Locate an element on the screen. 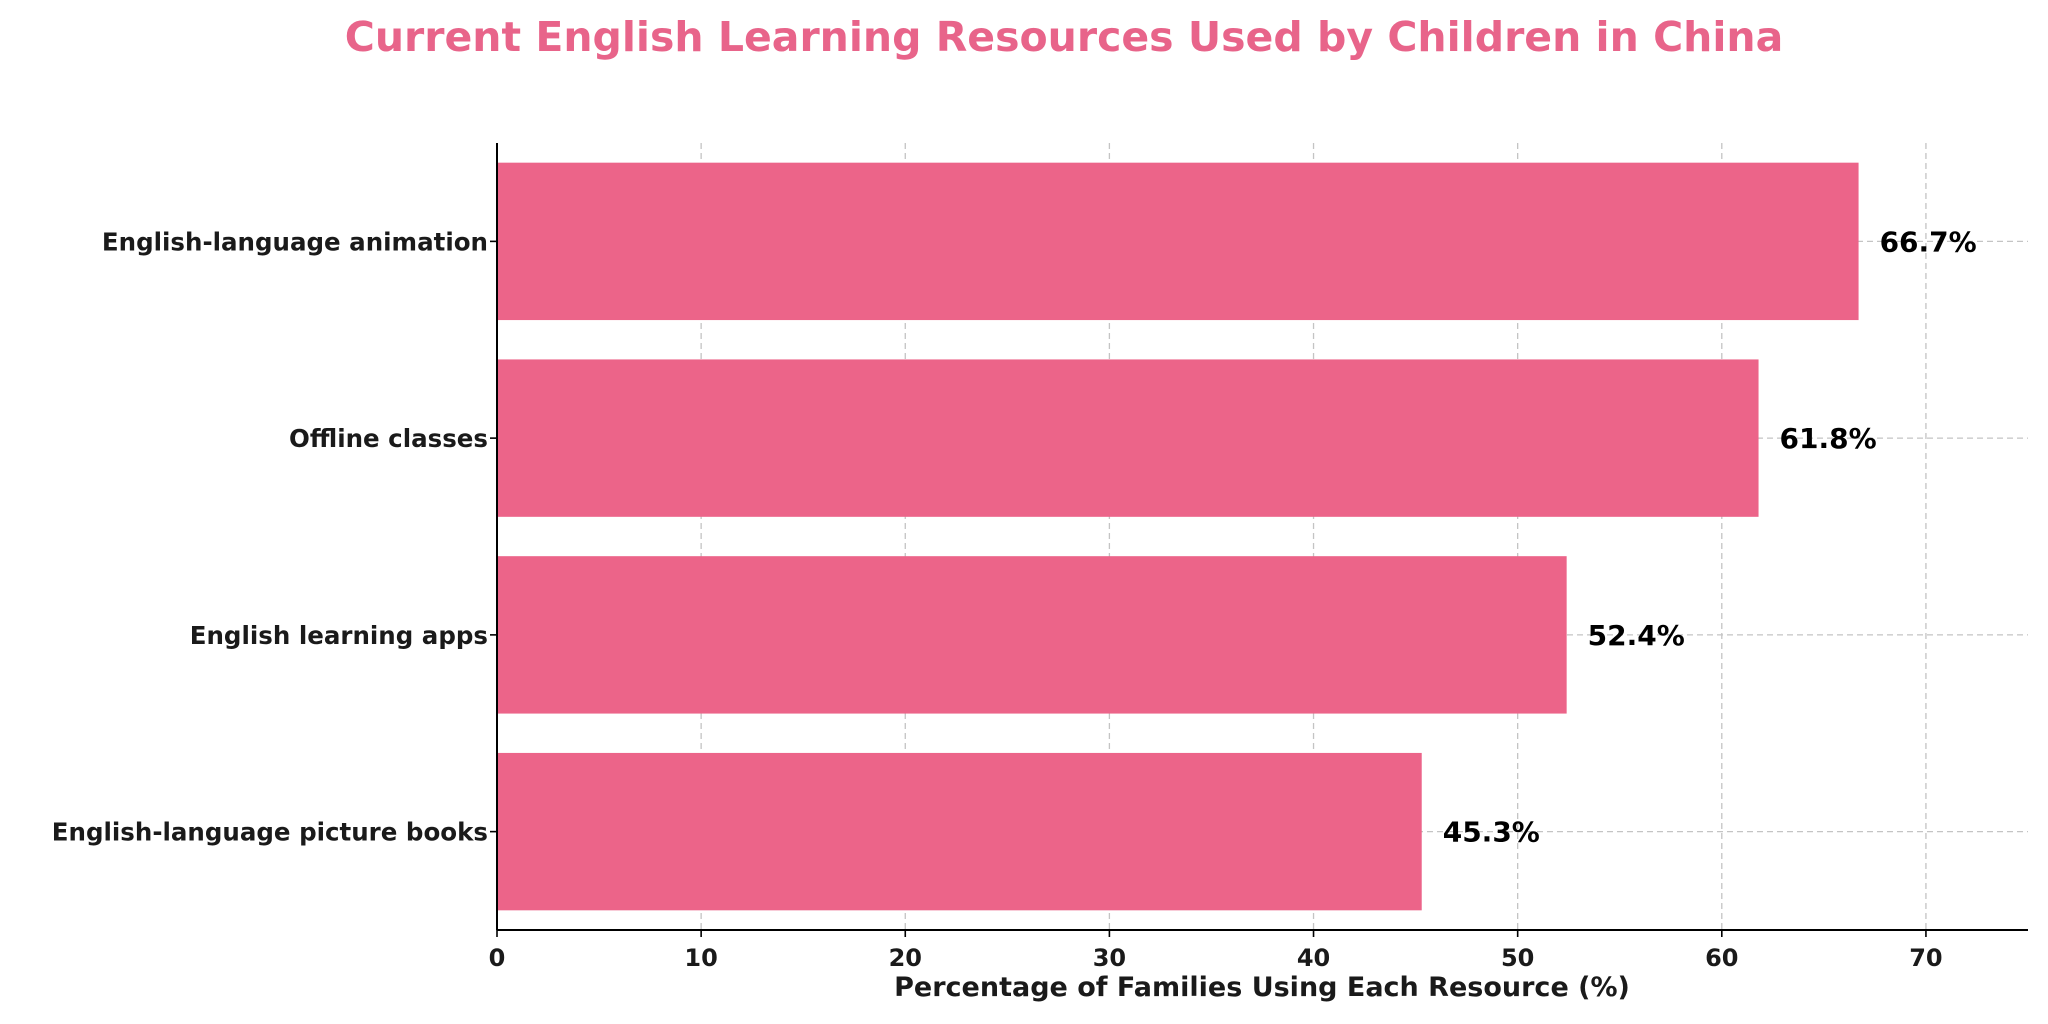 This screenshot has width=2048, height=1024. data-label: 45.3% is located at coordinates (1491, 832).